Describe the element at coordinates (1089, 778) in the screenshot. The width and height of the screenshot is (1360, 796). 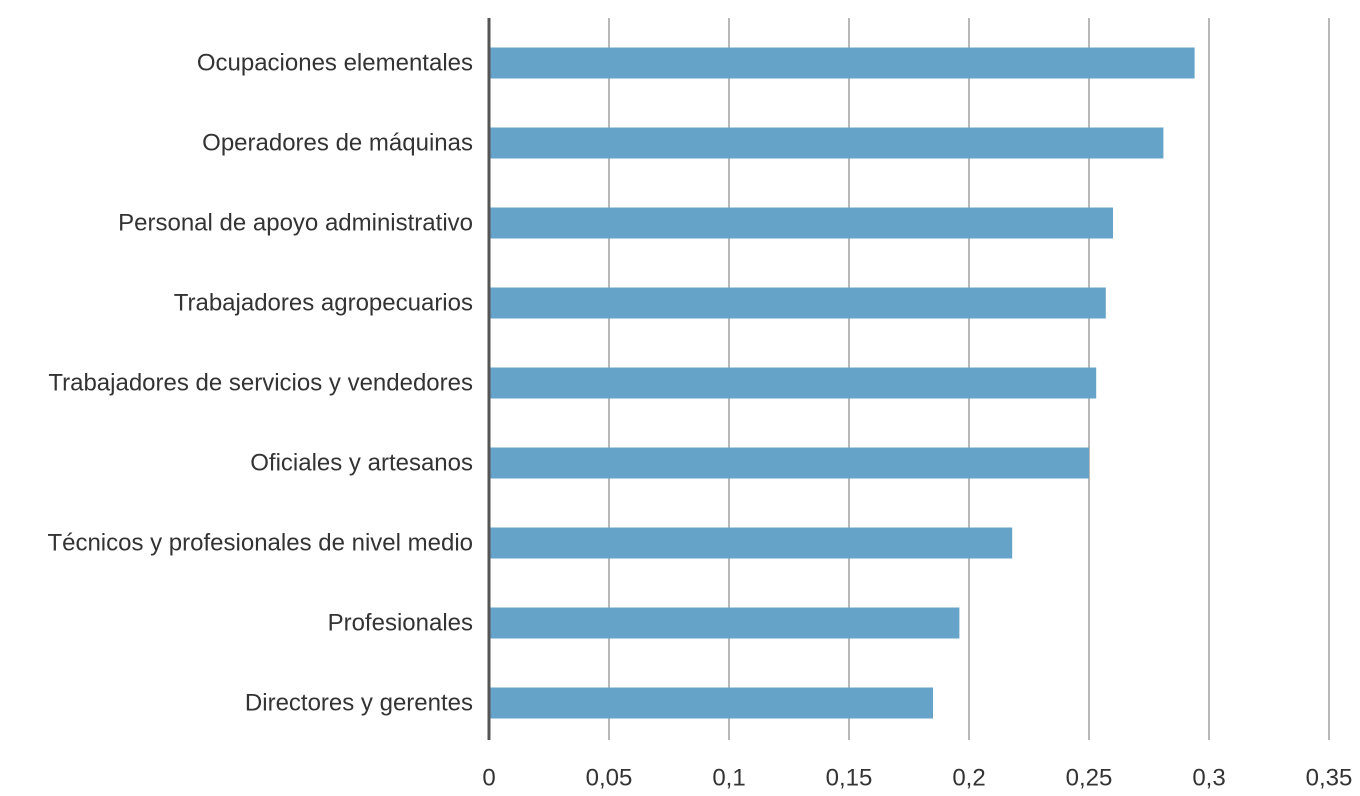
I see `x-tick-label: 0,25` at that location.